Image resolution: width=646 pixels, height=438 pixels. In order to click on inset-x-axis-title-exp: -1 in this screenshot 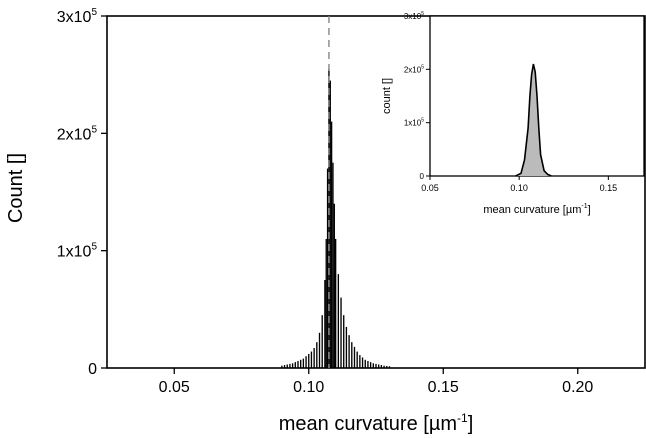, I will do `click(584, 206)`.